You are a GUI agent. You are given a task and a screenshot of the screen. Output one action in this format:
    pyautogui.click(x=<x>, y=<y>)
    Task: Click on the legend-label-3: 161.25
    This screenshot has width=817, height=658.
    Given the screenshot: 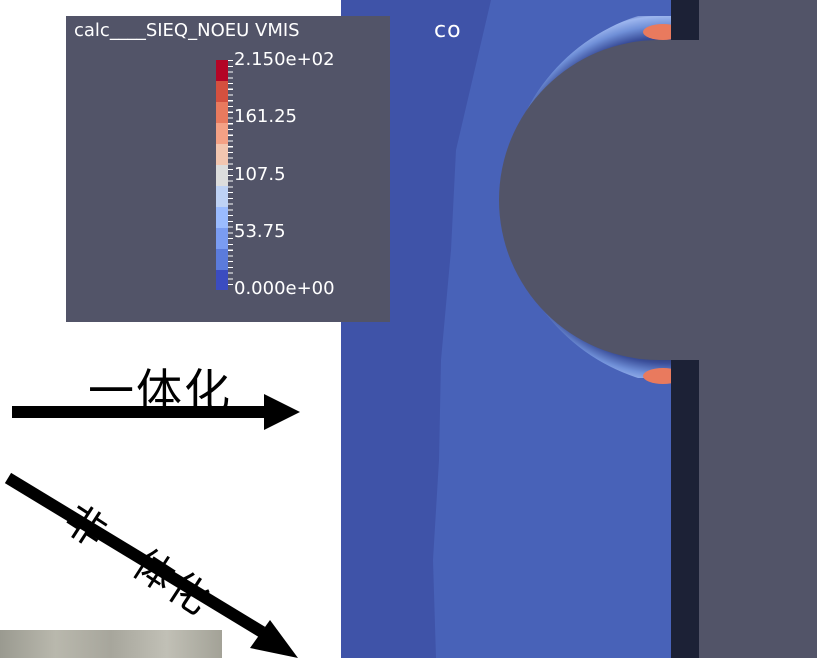 What is the action you would take?
    pyautogui.click(x=265, y=116)
    